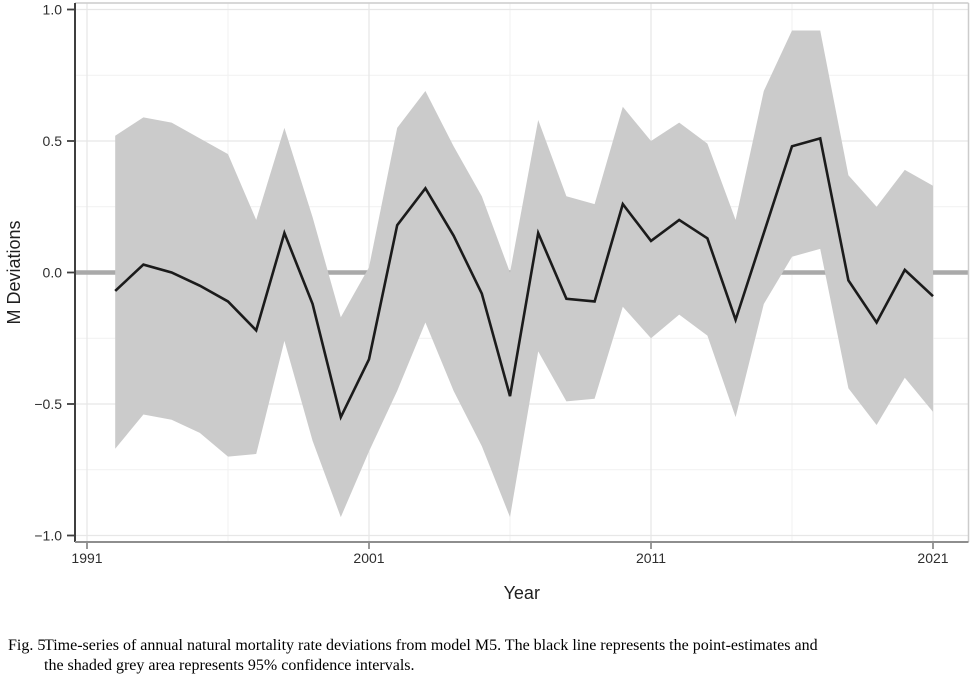 The height and width of the screenshot is (700, 975). What do you see at coordinates (932, 558) in the screenshot?
I see `x-tick-label: 2021` at bounding box center [932, 558].